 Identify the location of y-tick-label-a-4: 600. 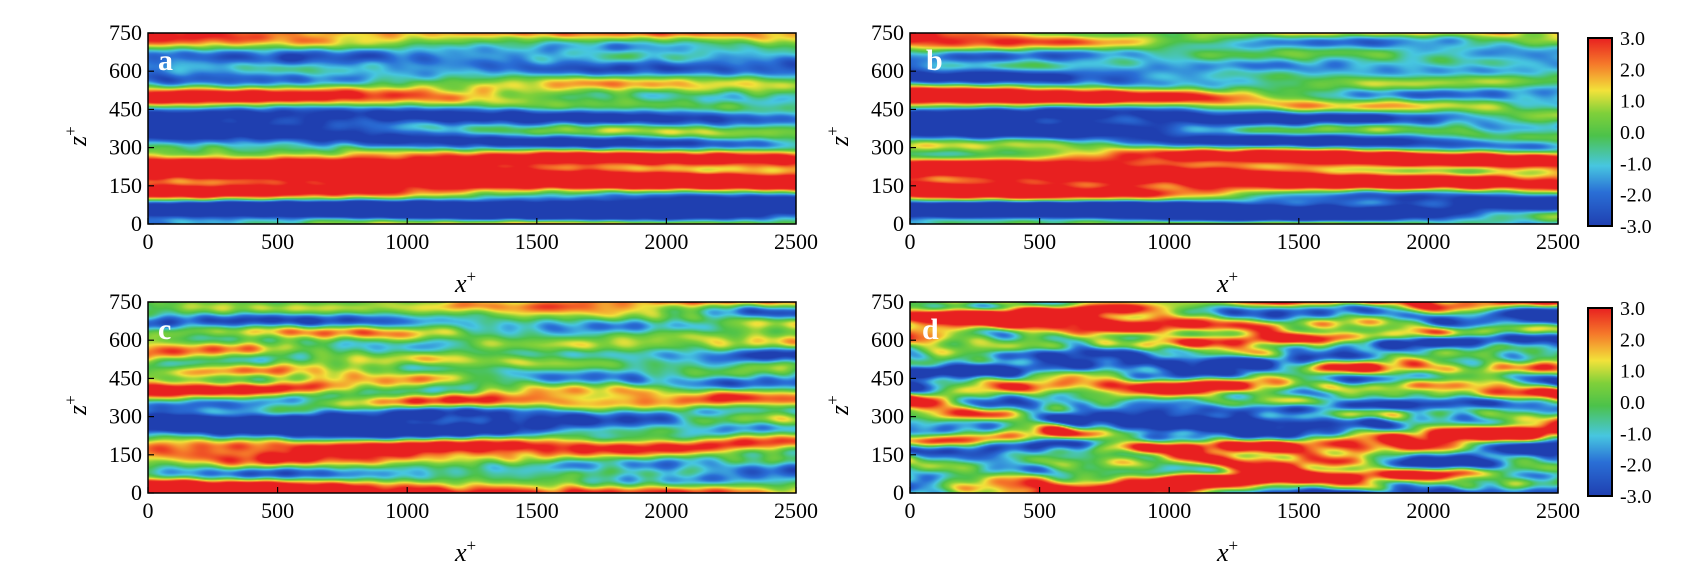
(125, 70).